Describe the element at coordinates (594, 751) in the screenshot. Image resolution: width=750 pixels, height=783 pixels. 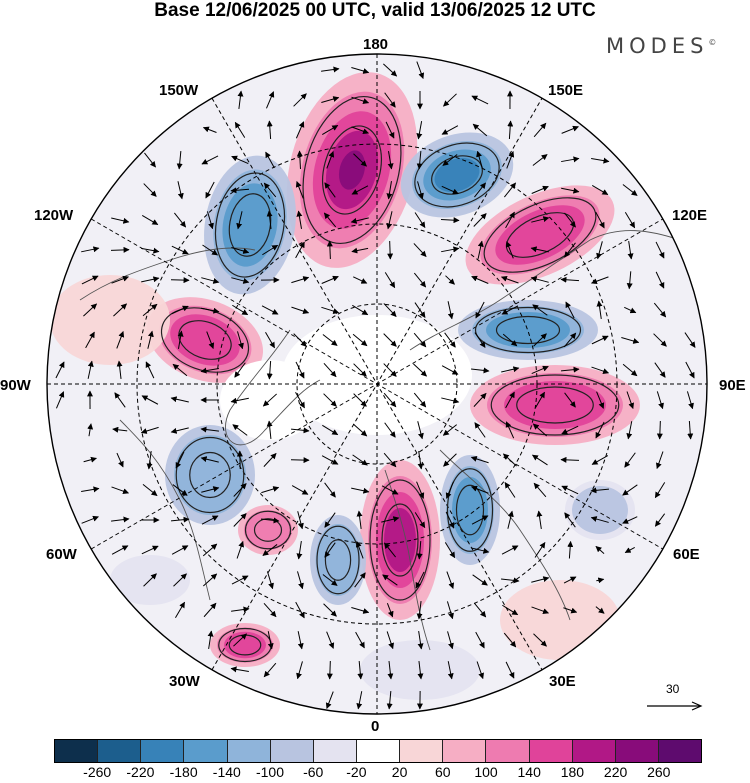
I see `colorbar-swatch` at that location.